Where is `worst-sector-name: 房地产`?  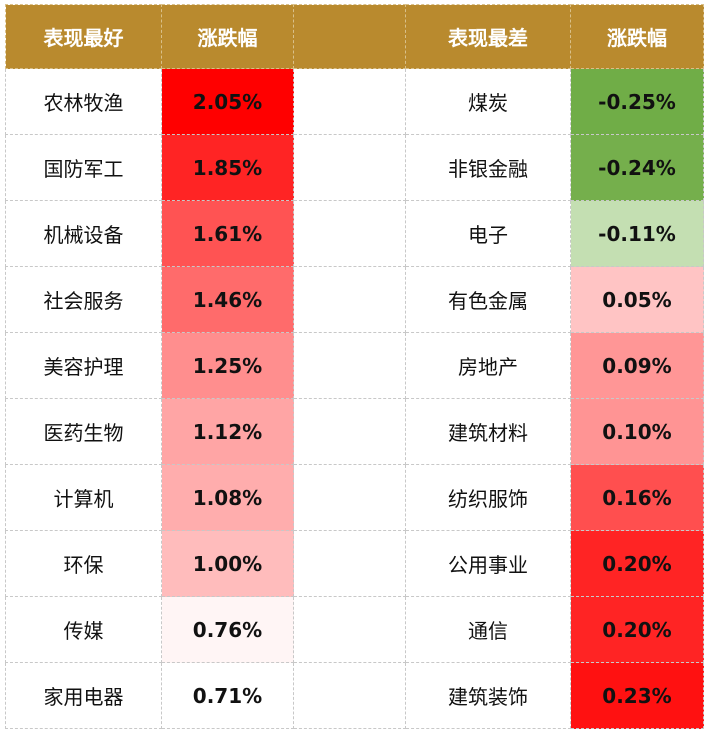
worst-sector-name: 房地产 is located at coordinates (488, 365).